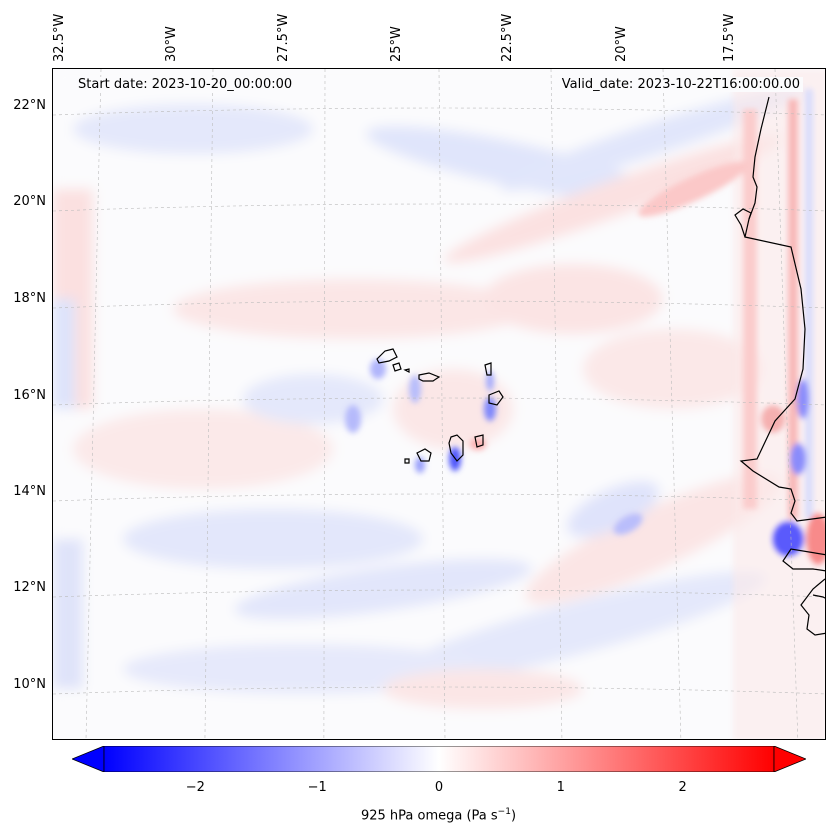  I want to click on longitude-label: 22.5°W, so click(507, 37).